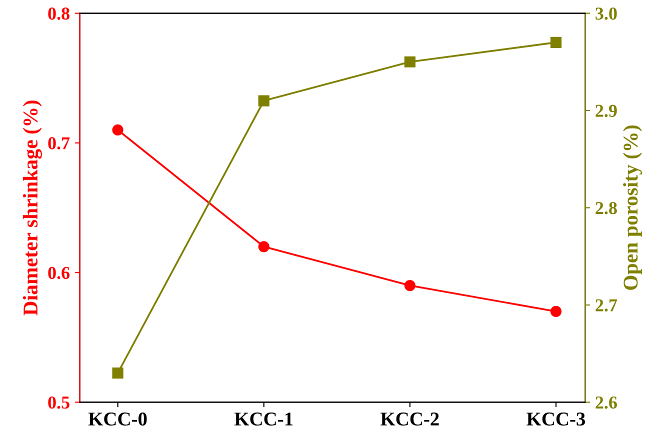 The height and width of the screenshot is (442, 665). Describe the element at coordinates (32, 208) in the screenshot. I see `y-axis-title: Diameter shrinkage (%)` at that location.